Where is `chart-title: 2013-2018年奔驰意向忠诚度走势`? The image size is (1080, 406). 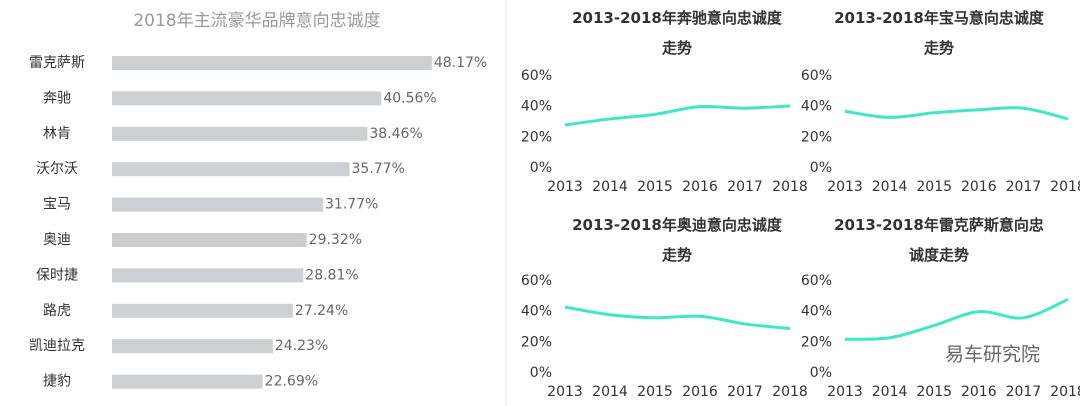 chart-title: 2013-2018年奔驰意向忠诚度走势 is located at coordinates (677, 33).